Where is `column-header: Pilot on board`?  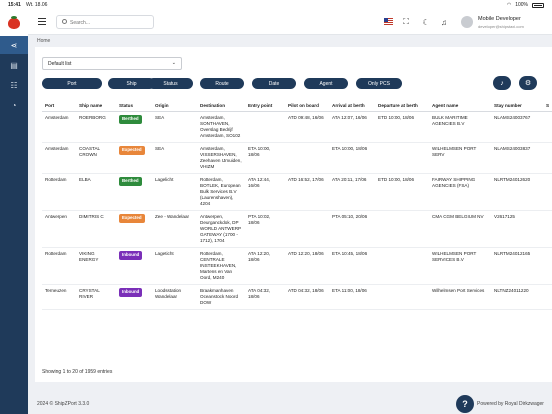
column-header: Pilot on board is located at coordinates (307, 106).